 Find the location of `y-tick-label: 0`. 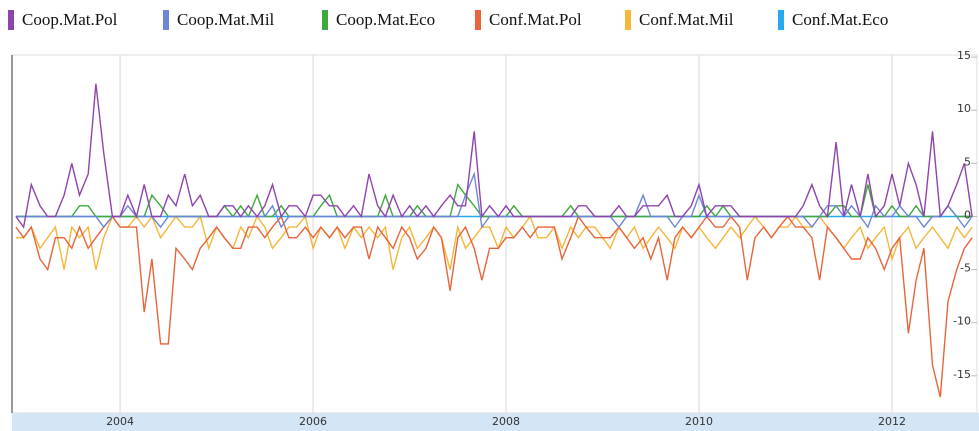

y-tick-label: 0 is located at coordinates (967, 214).